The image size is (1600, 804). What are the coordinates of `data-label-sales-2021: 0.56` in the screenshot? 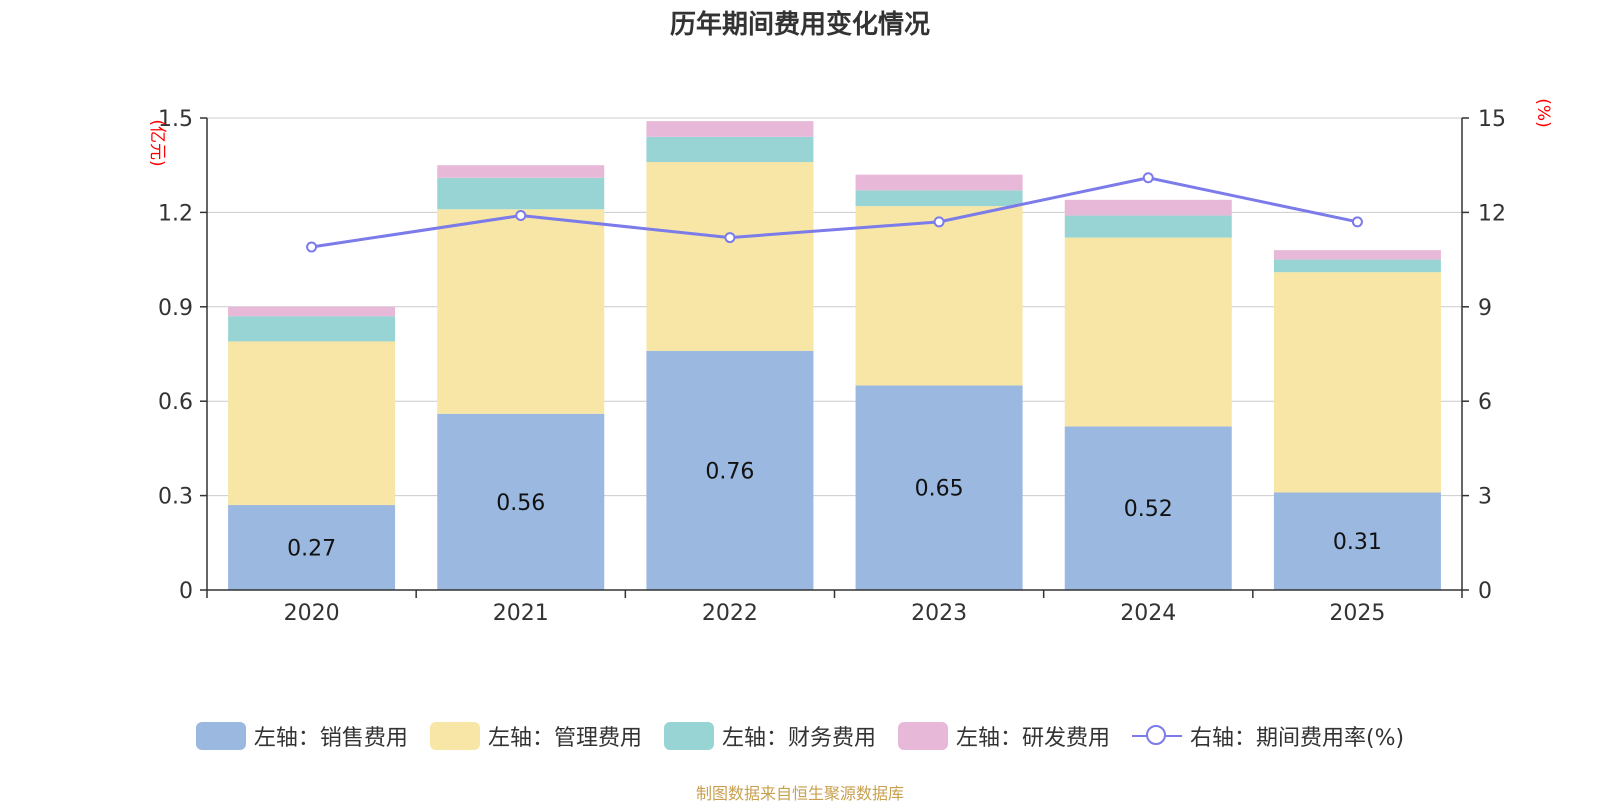 It's located at (520, 503).